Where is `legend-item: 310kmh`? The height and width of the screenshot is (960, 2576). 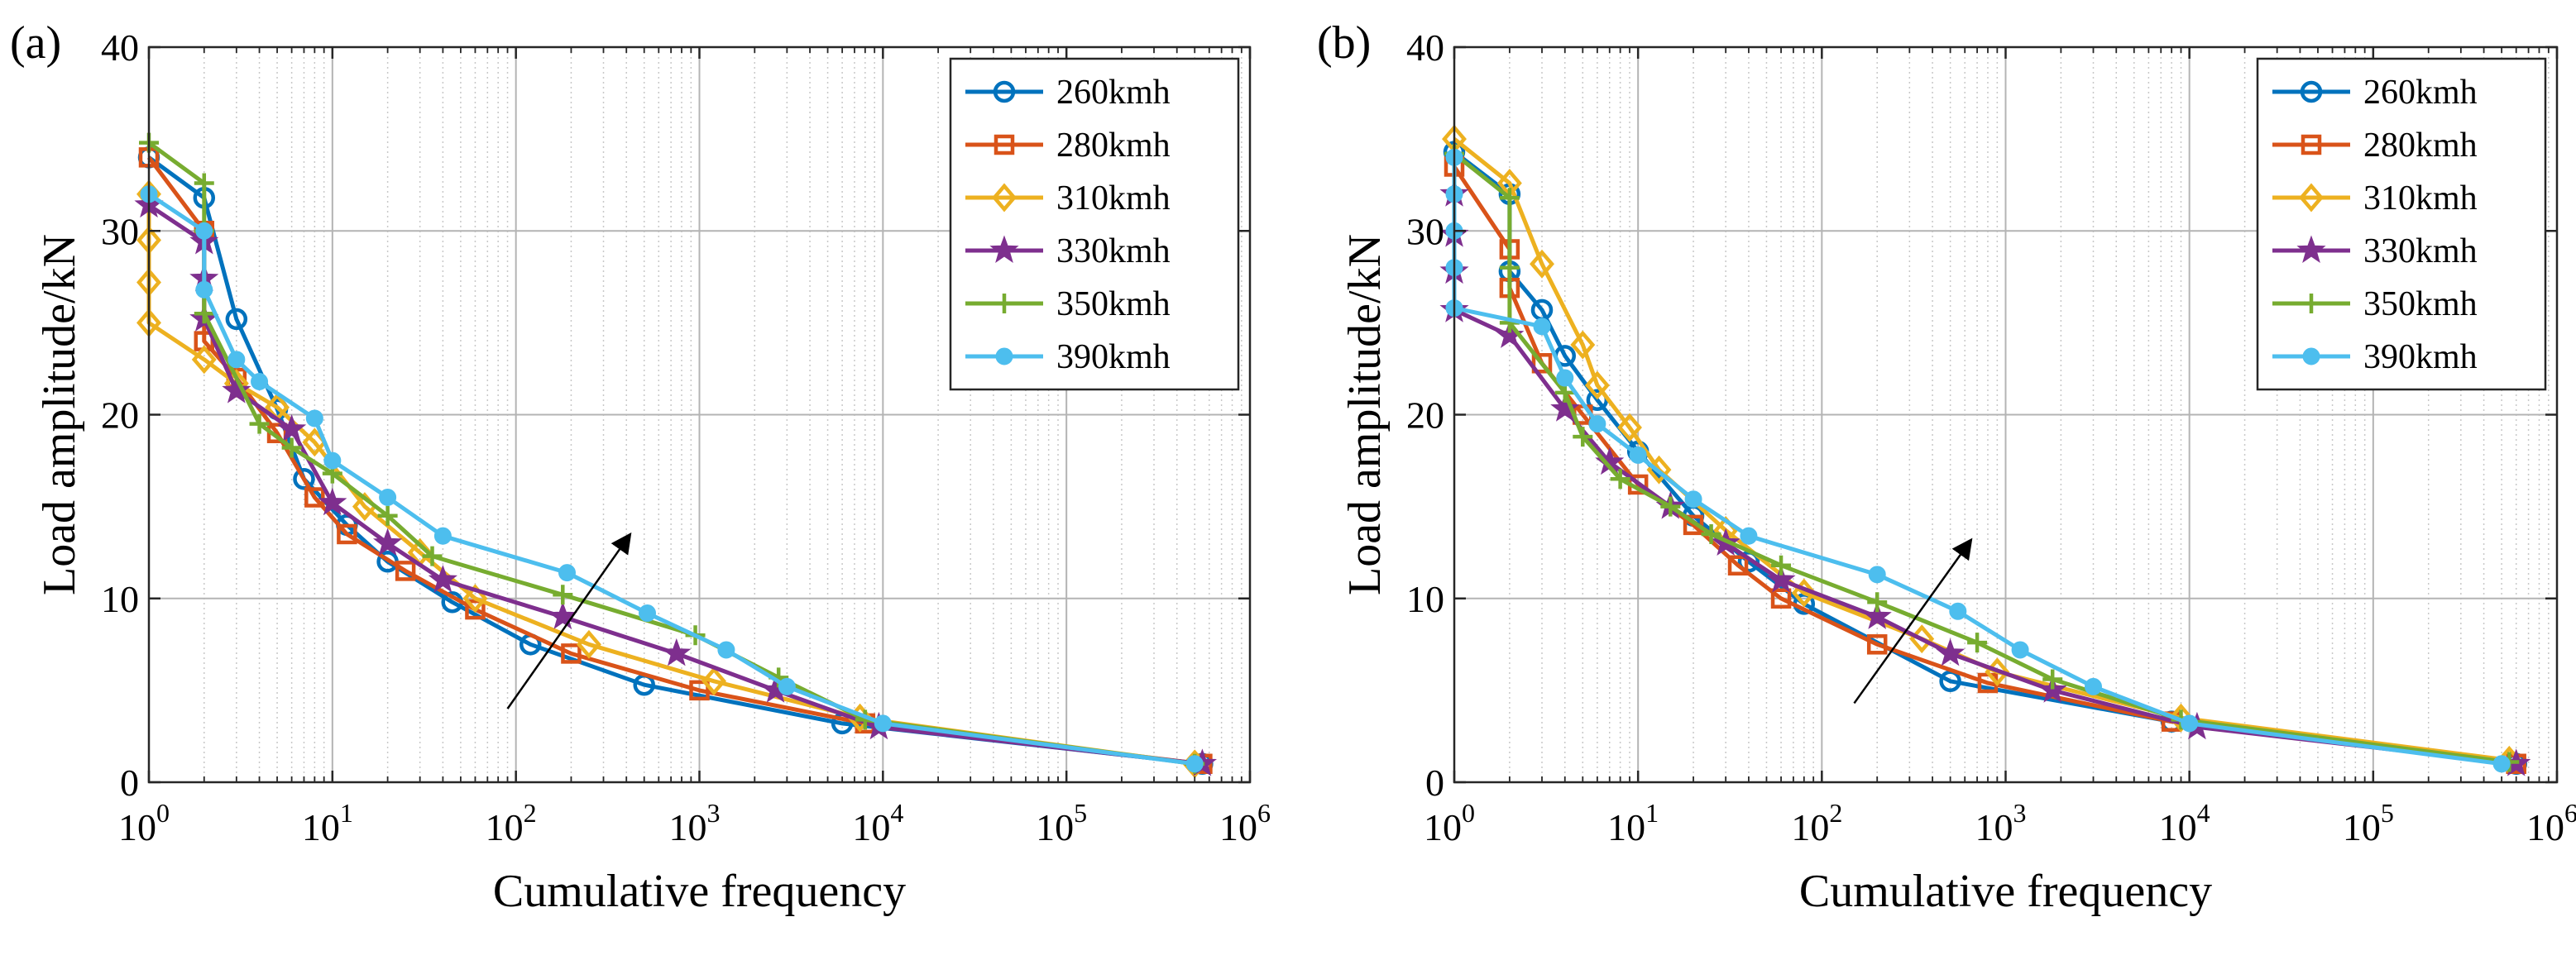 legend-item: 310kmh is located at coordinates (1068, 198).